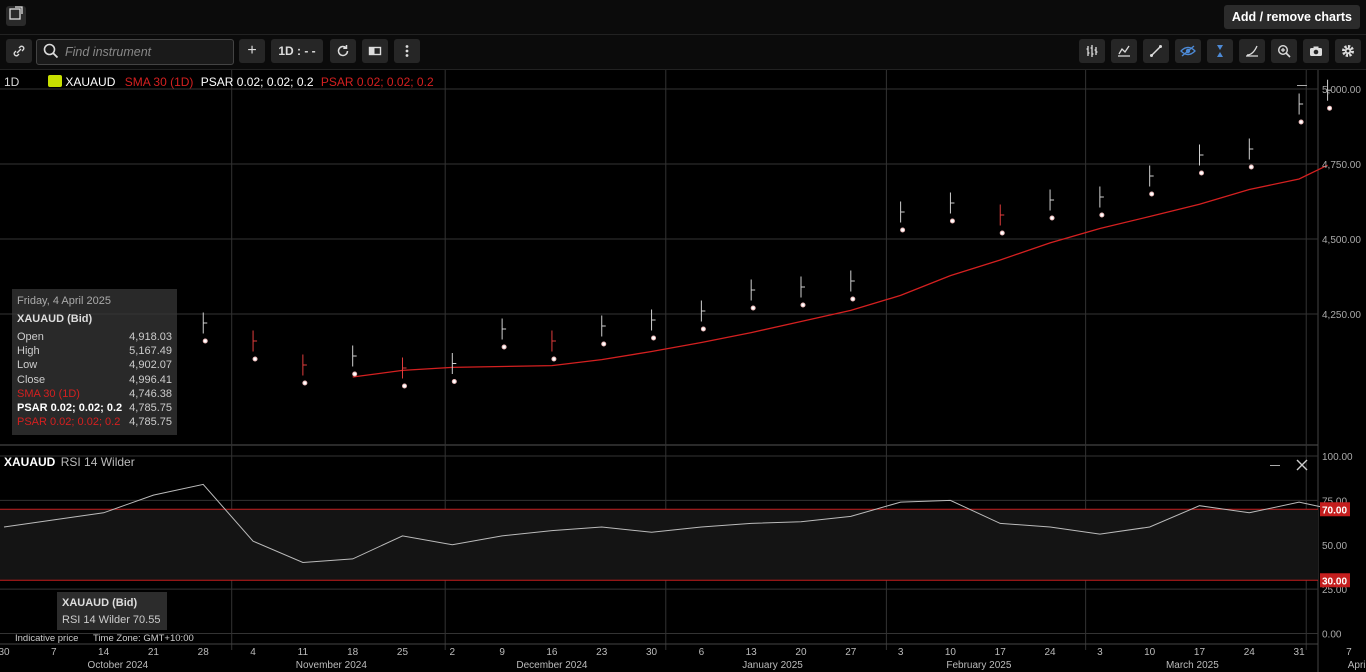 The height and width of the screenshot is (672, 1366). What do you see at coordinates (19, 51) in the screenshot?
I see `link-icon` at bounding box center [19, 51].